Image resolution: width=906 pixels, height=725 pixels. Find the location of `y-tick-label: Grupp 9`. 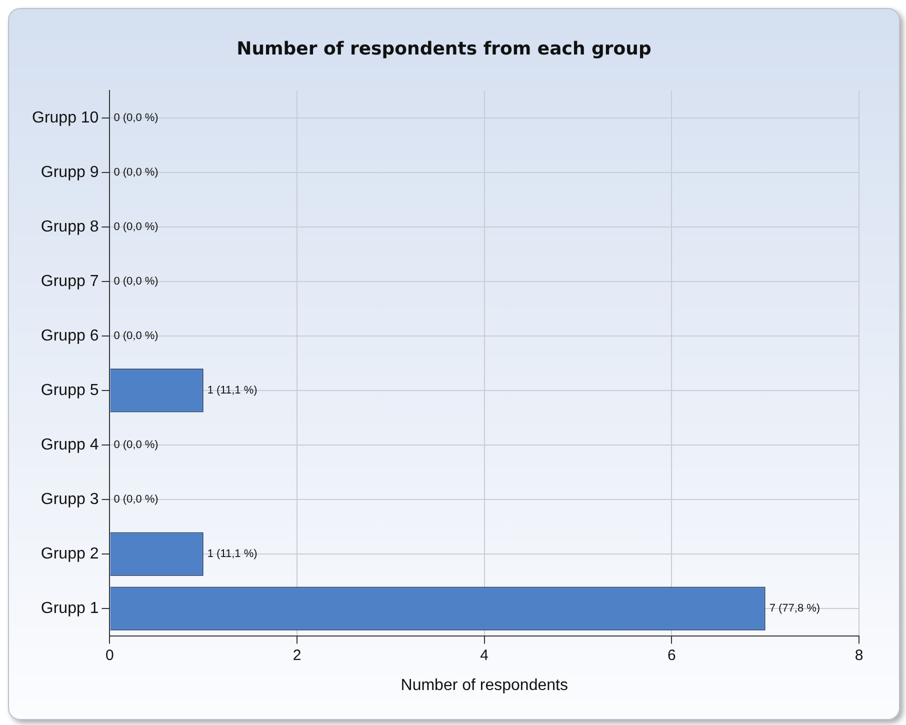

y-tick-label: Grupp 9 is located at coordinates (69, 172).